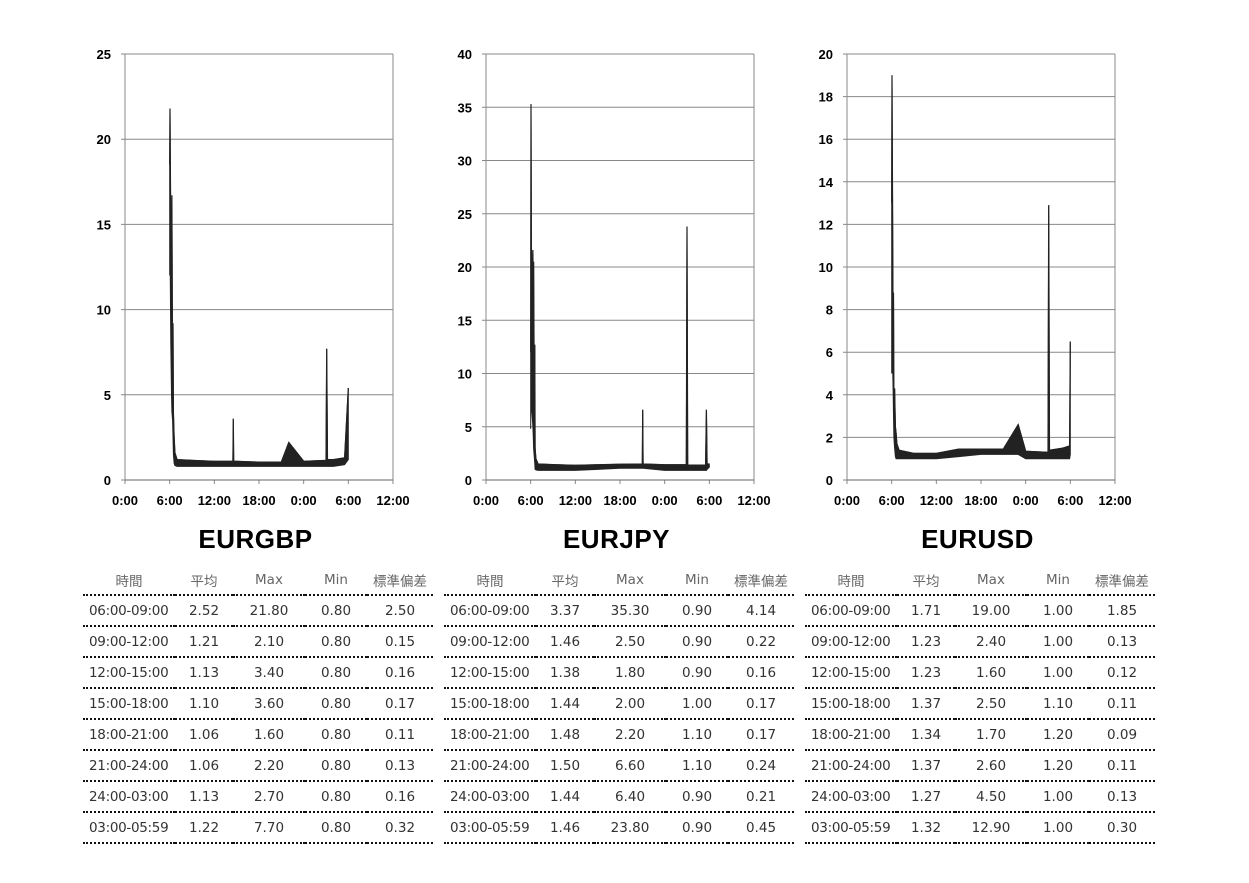 Image resolution: width=1249 pixels, height=883 pixels. I want to click on column-header: Min, so click(697, 581).